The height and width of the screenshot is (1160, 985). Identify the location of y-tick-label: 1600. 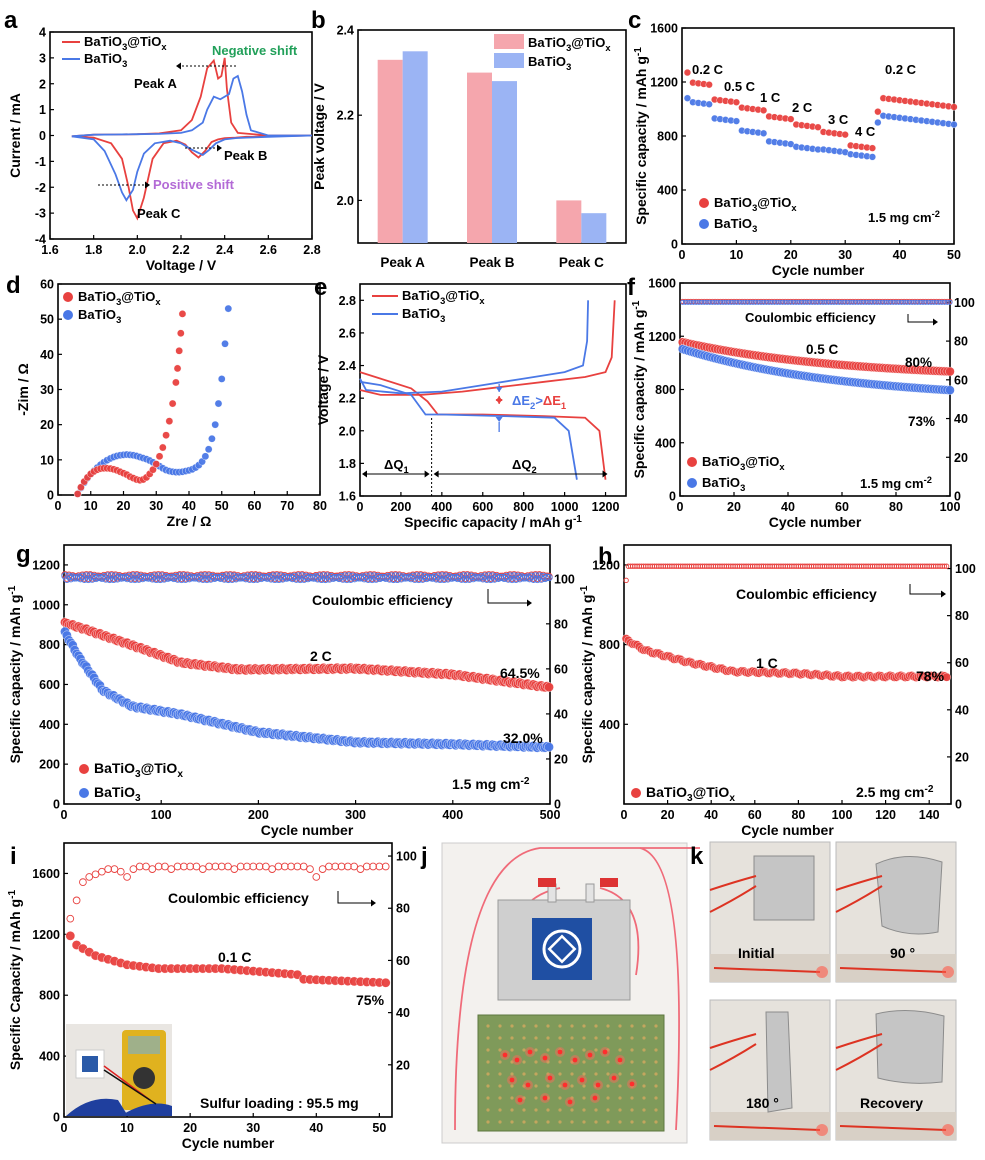
(664, 29).